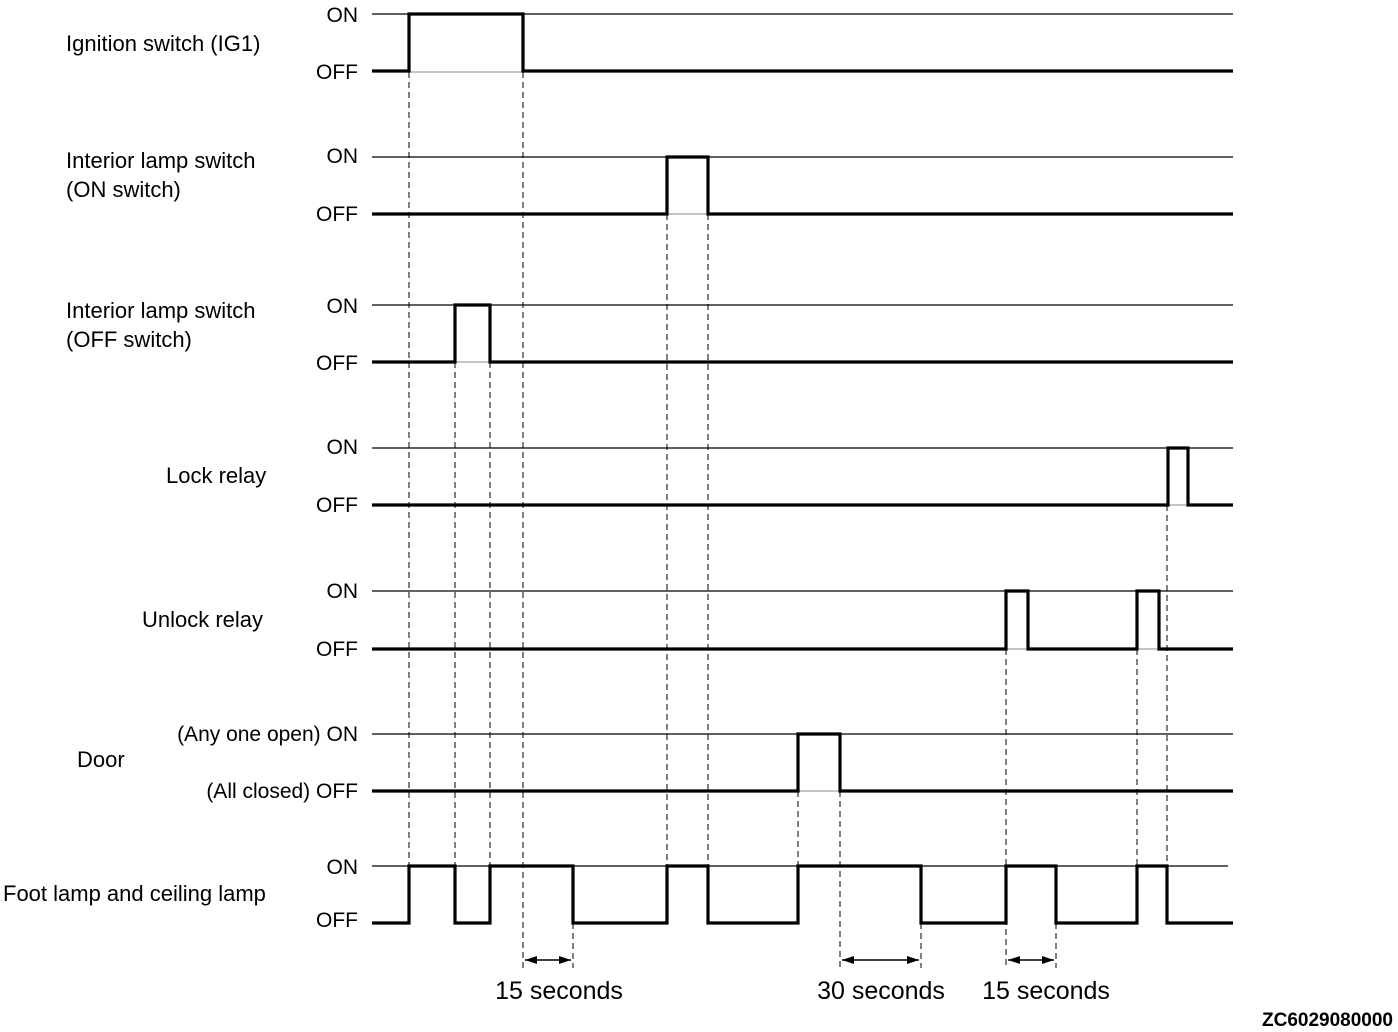 The height and width of the screenshot is (1032, 1398). Describe the element at coordinates (802, 476) in the screenshot. I see `lock-relay-waveform` at that location.